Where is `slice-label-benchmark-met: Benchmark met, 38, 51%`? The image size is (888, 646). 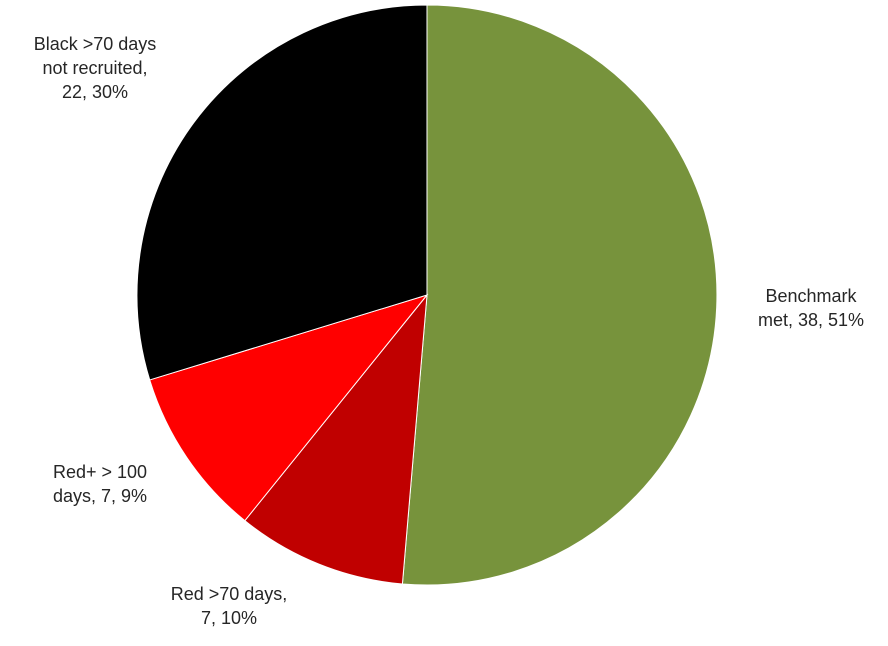 slice-label-benchmark-met: Benchmark met, 38, 51% is located at coordinates (811, 308).